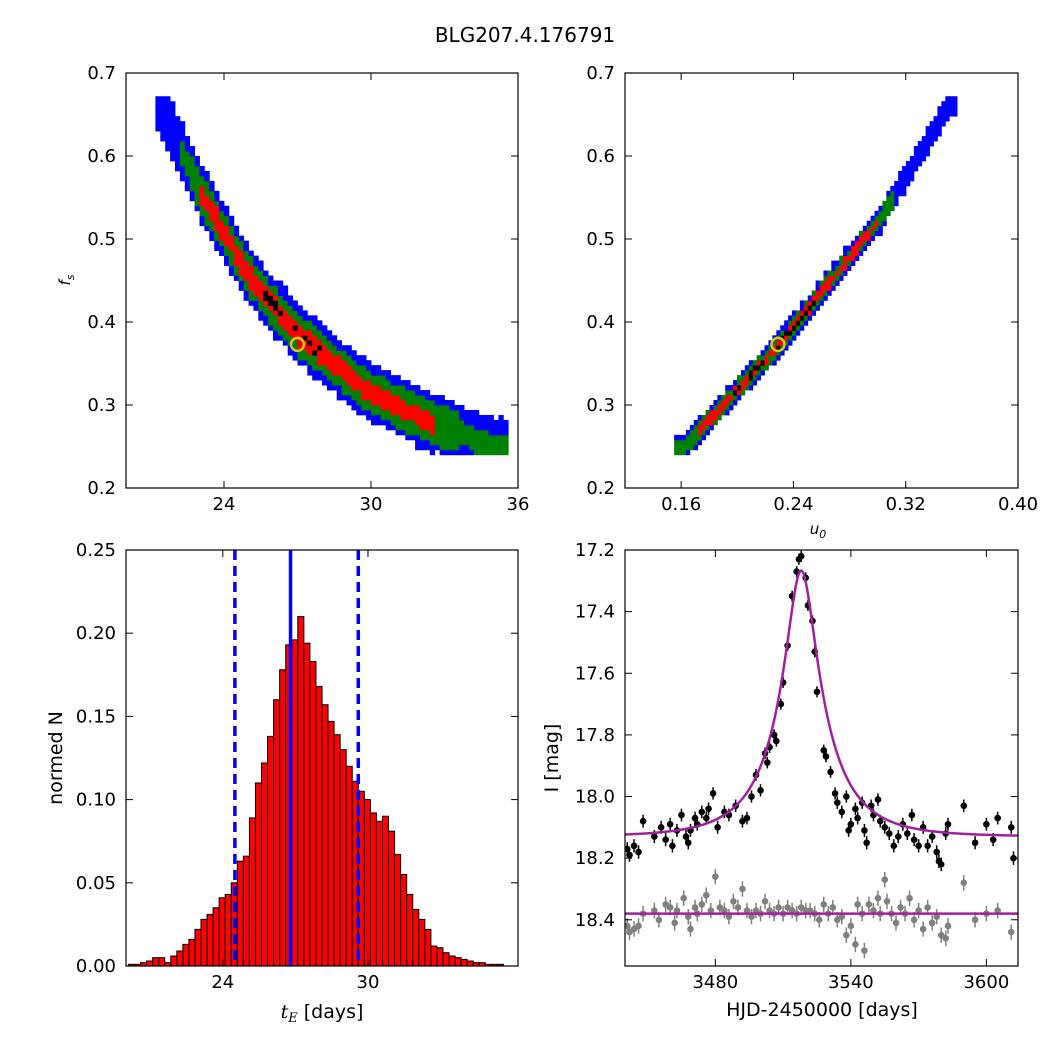 This screenshot has height=1050, width=1050. I want to click on y-tick-label: 0.7, so click(600, 73).